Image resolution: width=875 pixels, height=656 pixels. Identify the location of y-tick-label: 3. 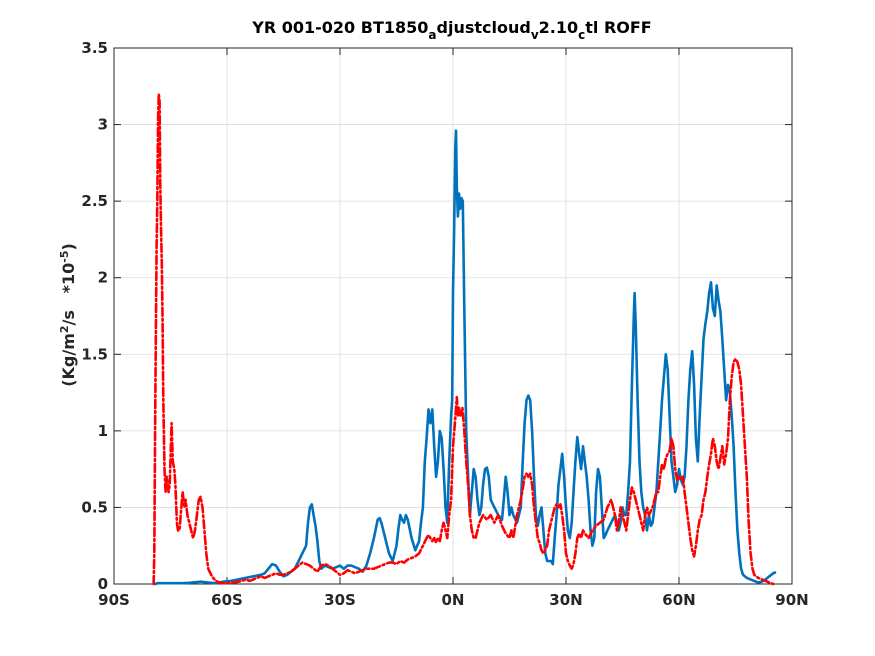
(103, 125).